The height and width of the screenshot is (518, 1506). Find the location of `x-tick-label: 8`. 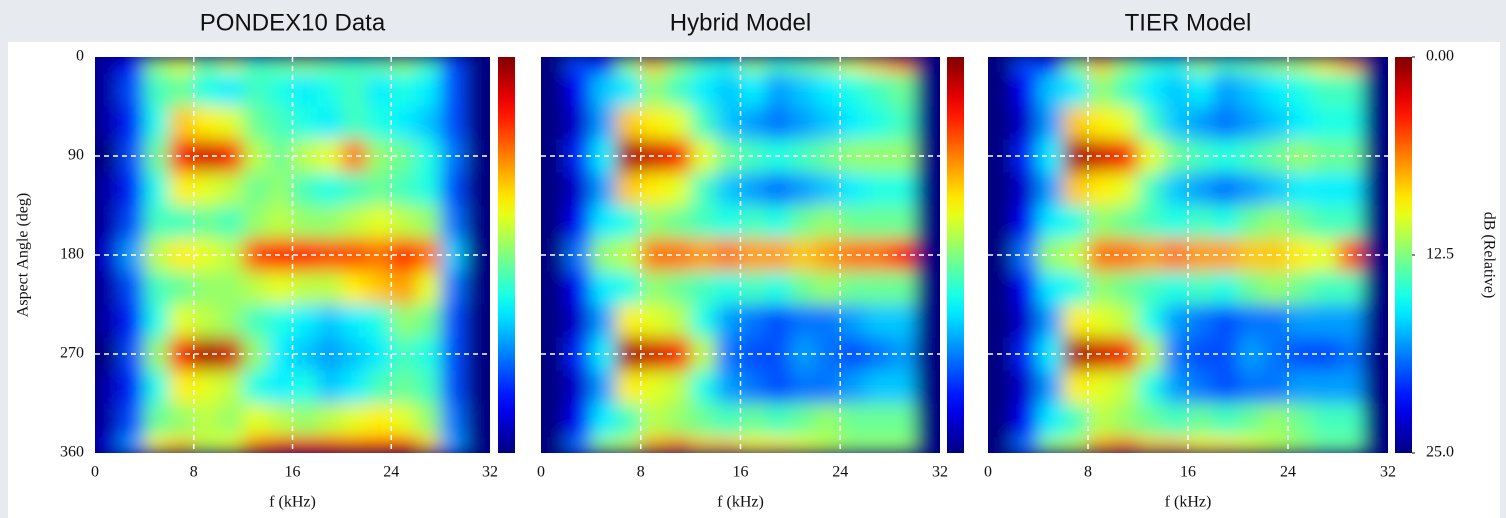

x-tick-label: 8 is located at coordinates (1088, 472).